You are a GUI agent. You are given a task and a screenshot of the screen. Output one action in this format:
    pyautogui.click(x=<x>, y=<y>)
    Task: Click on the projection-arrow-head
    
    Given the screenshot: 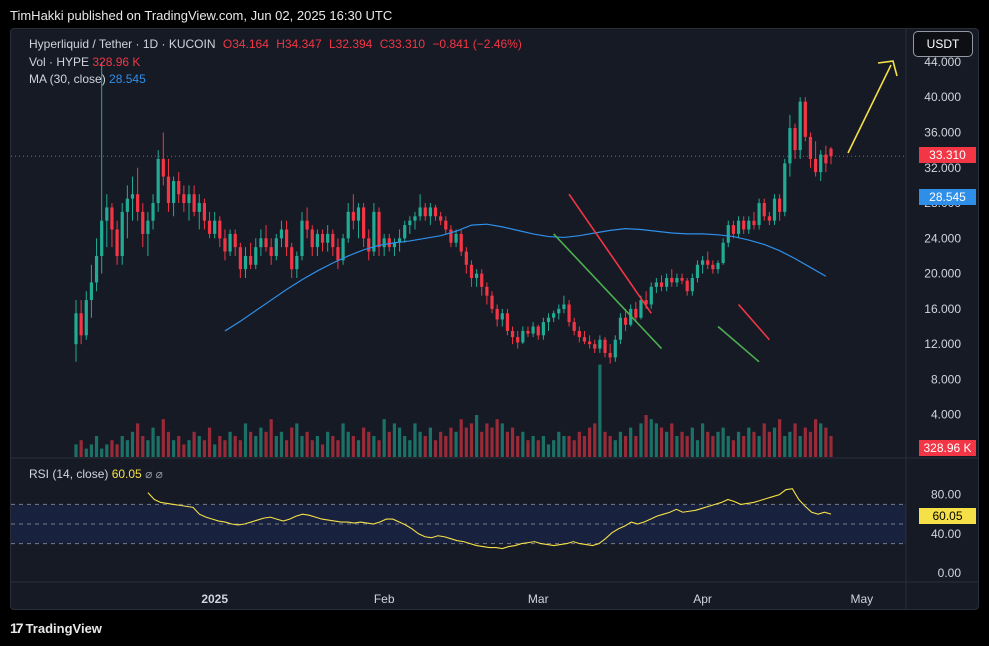 What is the action you would take?
    pyautogui.click(x=887, y=68)
    